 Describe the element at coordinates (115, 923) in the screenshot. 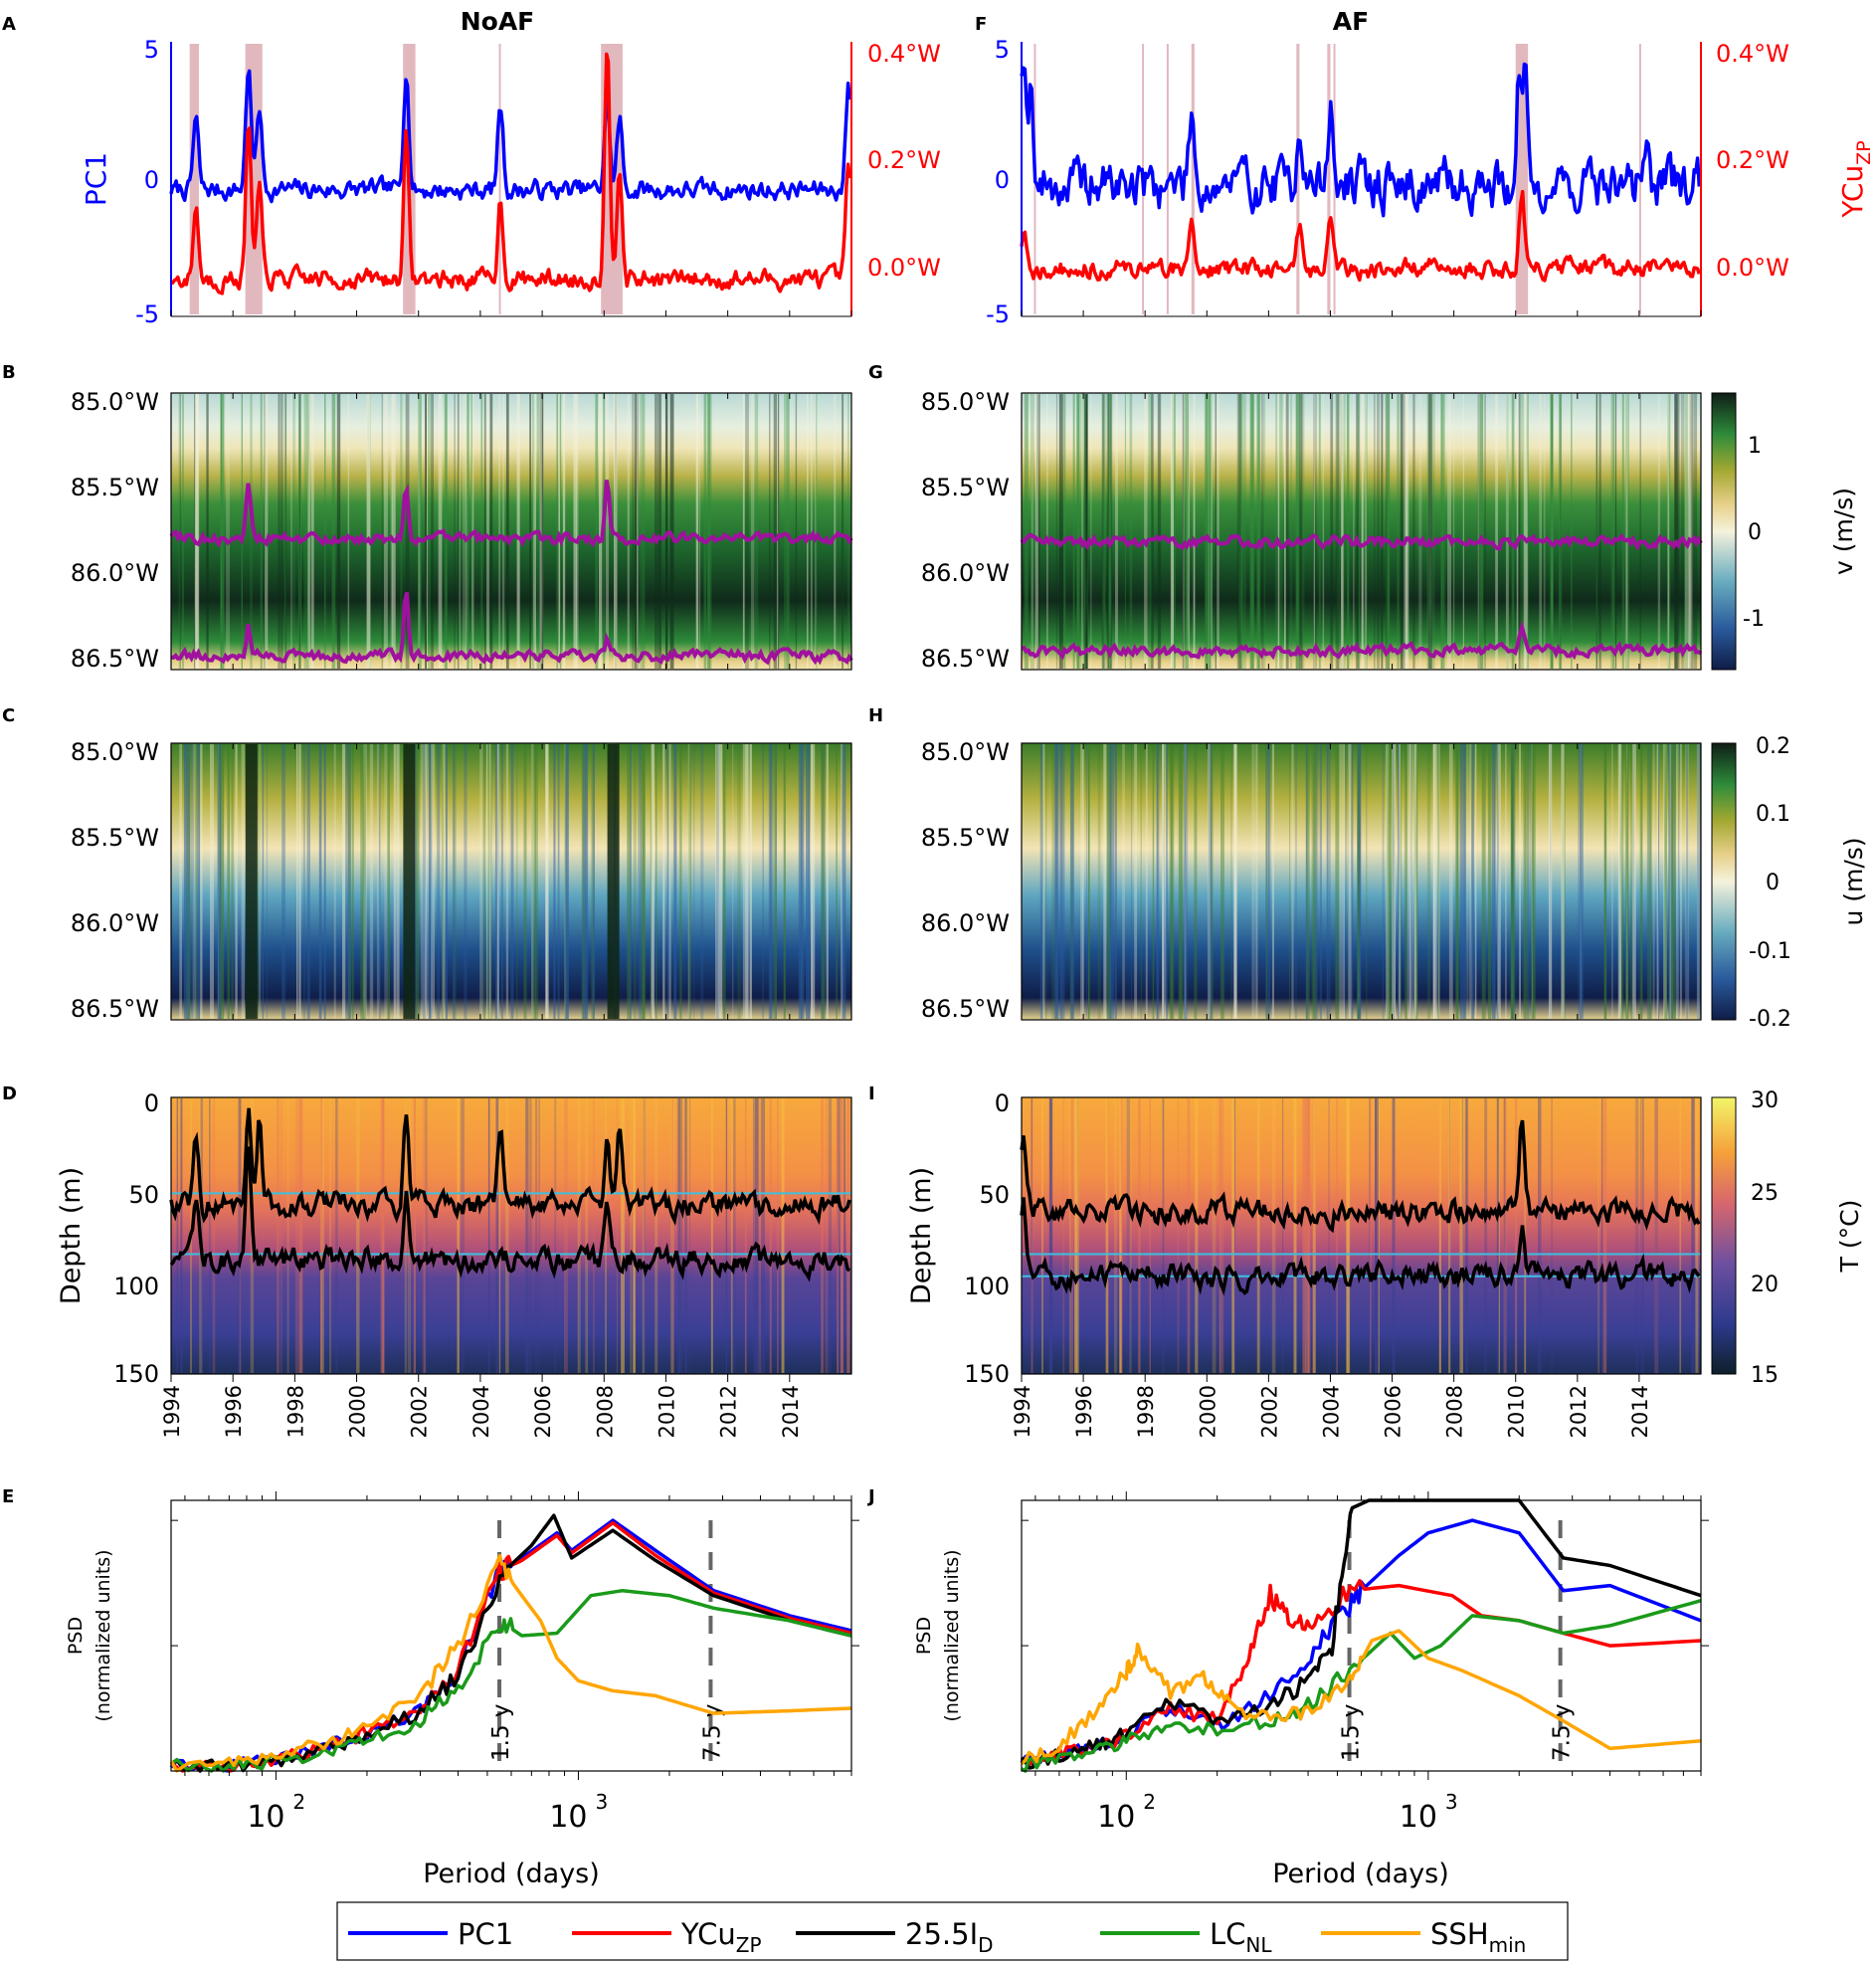

I see `panel-c-ytick: 86.0°W` at that location.